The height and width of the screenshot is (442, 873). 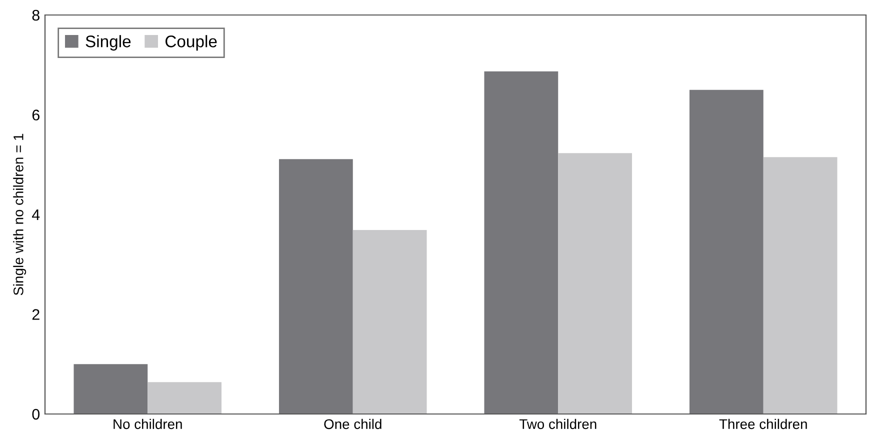 I want to click on y-tick-label: 0, so click(x=36, y=414).